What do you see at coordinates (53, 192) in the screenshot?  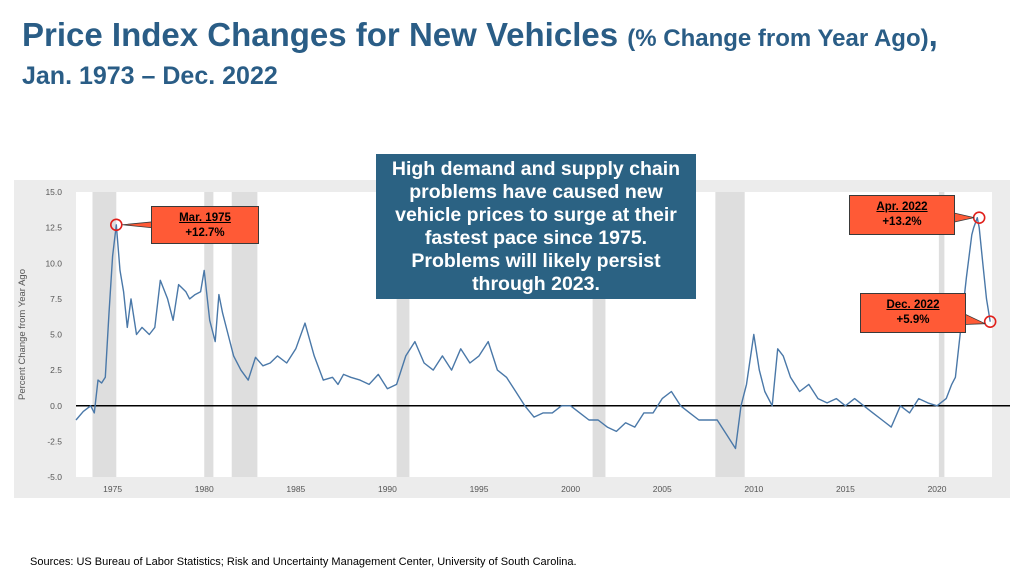 I see `y-tick-label: 15.0` at bounding box center [53, 192].